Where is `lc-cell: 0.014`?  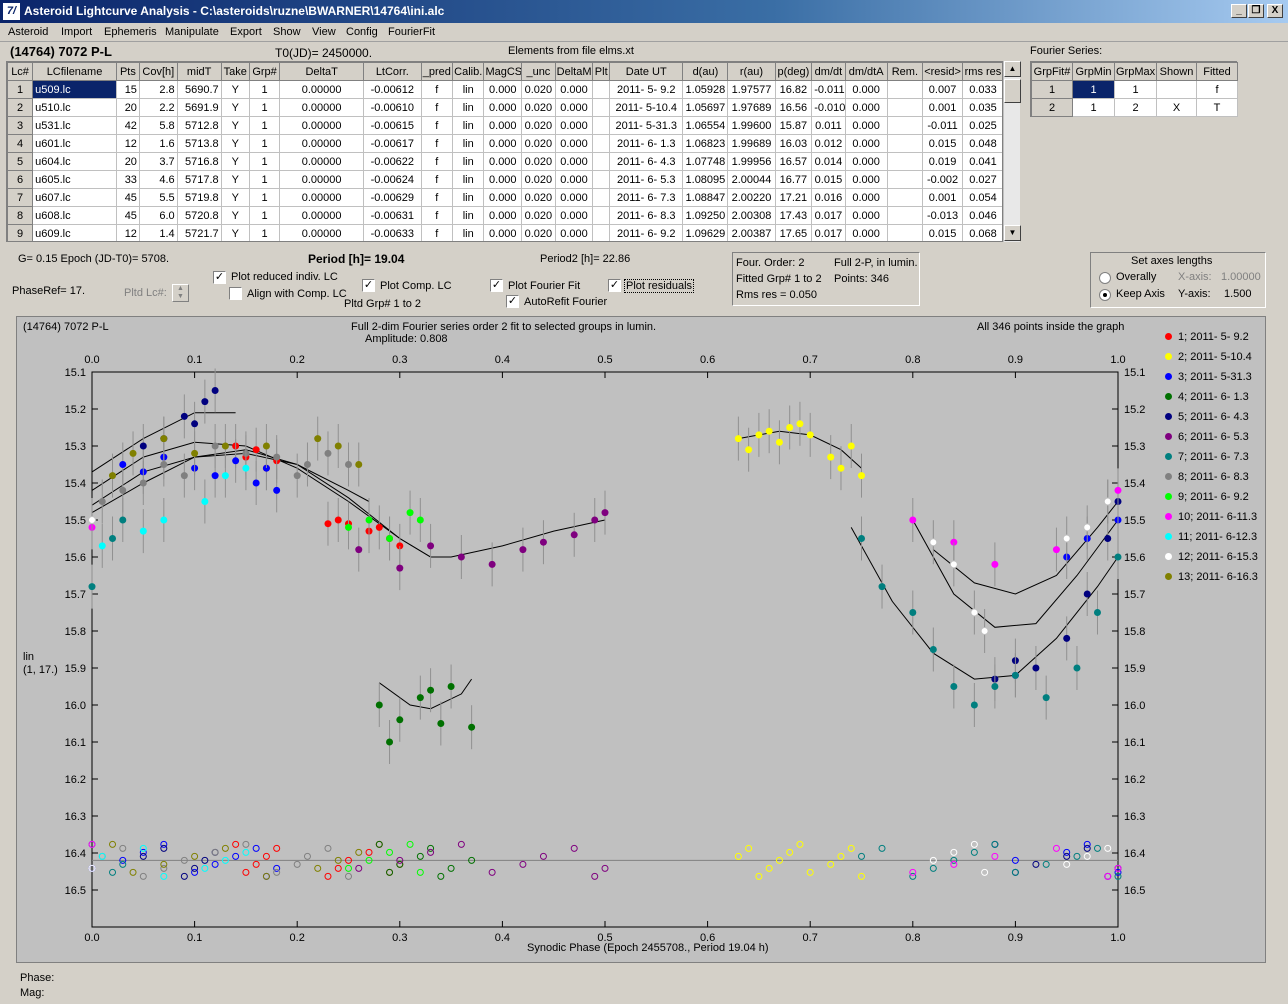 lc-cell: 0.014 is located at coordinates (828, 161).